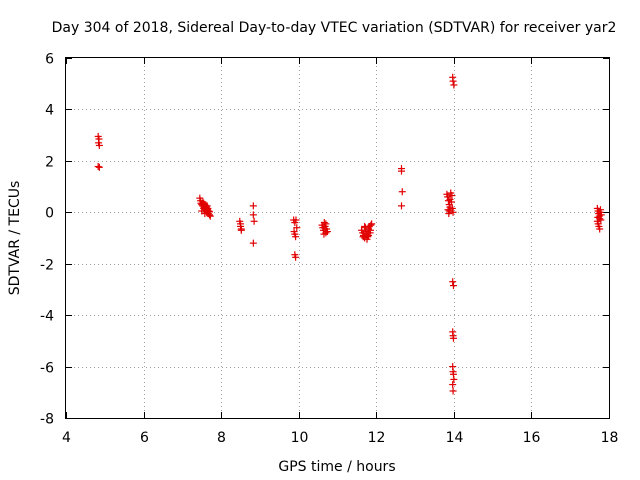 This screenshot has height=480, width=640. Describe the element at coordinates (377, 438) in the screenshot. I see `x-tick-label: 12` at that location.